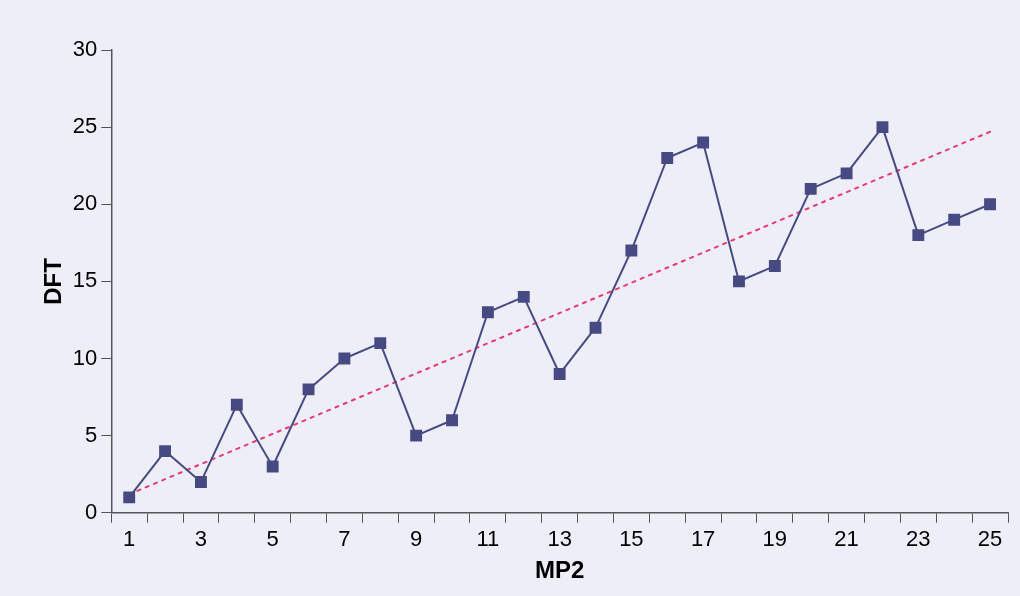 This screenshot has height=596, width=1020. What do you see at coordinates (488, 539) in the screenshot?
I see `x-tick-label: 11` at bounding box center [488, 539].